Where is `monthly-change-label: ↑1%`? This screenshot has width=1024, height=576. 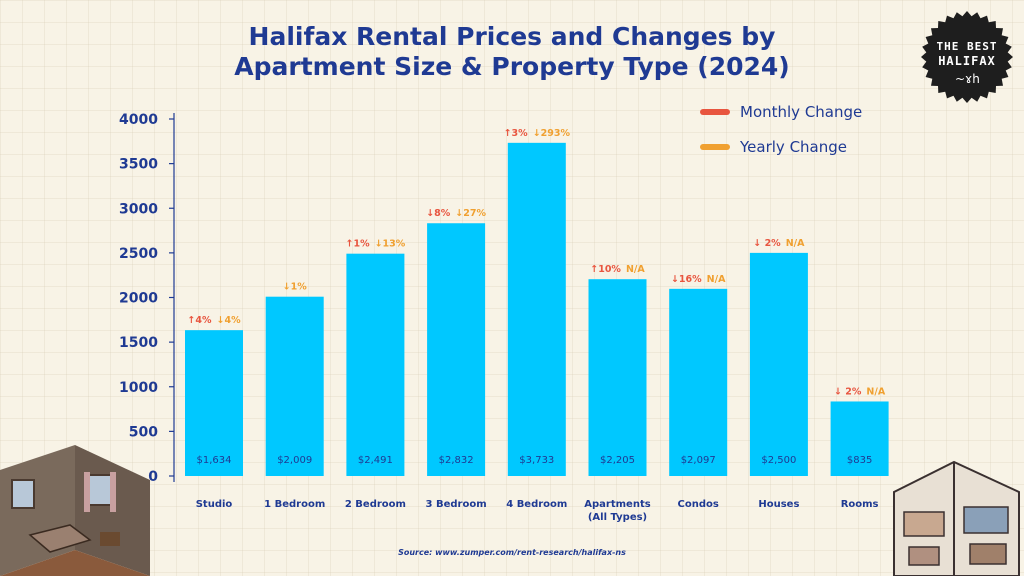
monthly-change-label: ↑1% is located at coordinates (358, 244).